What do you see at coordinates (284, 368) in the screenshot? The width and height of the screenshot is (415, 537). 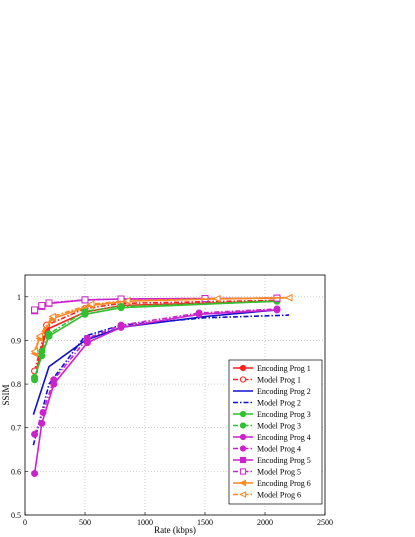 I see `legend-label: Encoding Prog 1` at bounding box center [284, 368].